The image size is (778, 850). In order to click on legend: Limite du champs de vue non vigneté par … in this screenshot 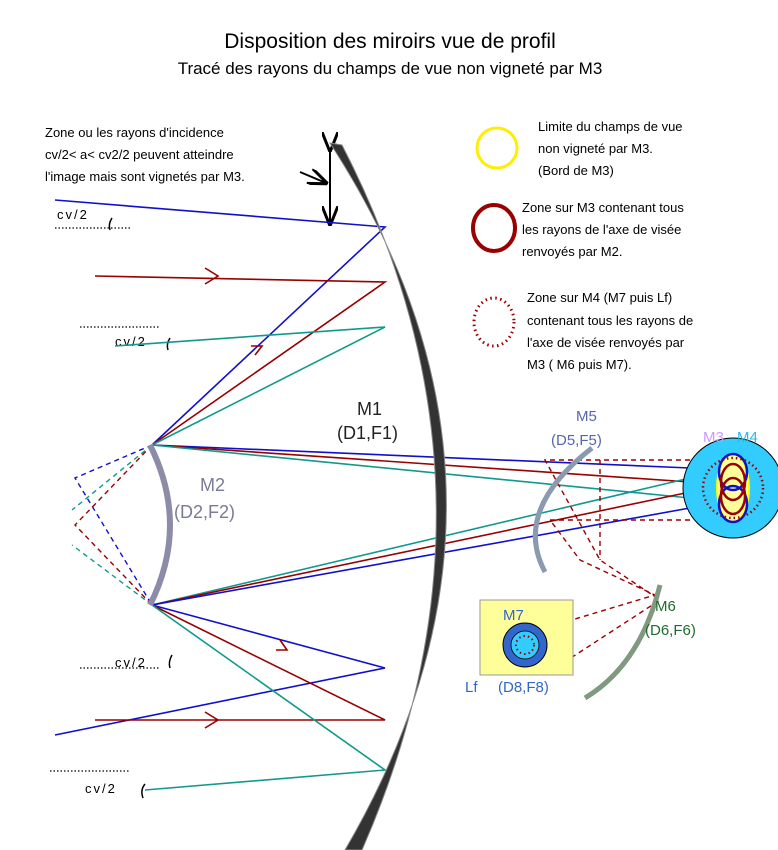, I will do `click(607, 245)`.